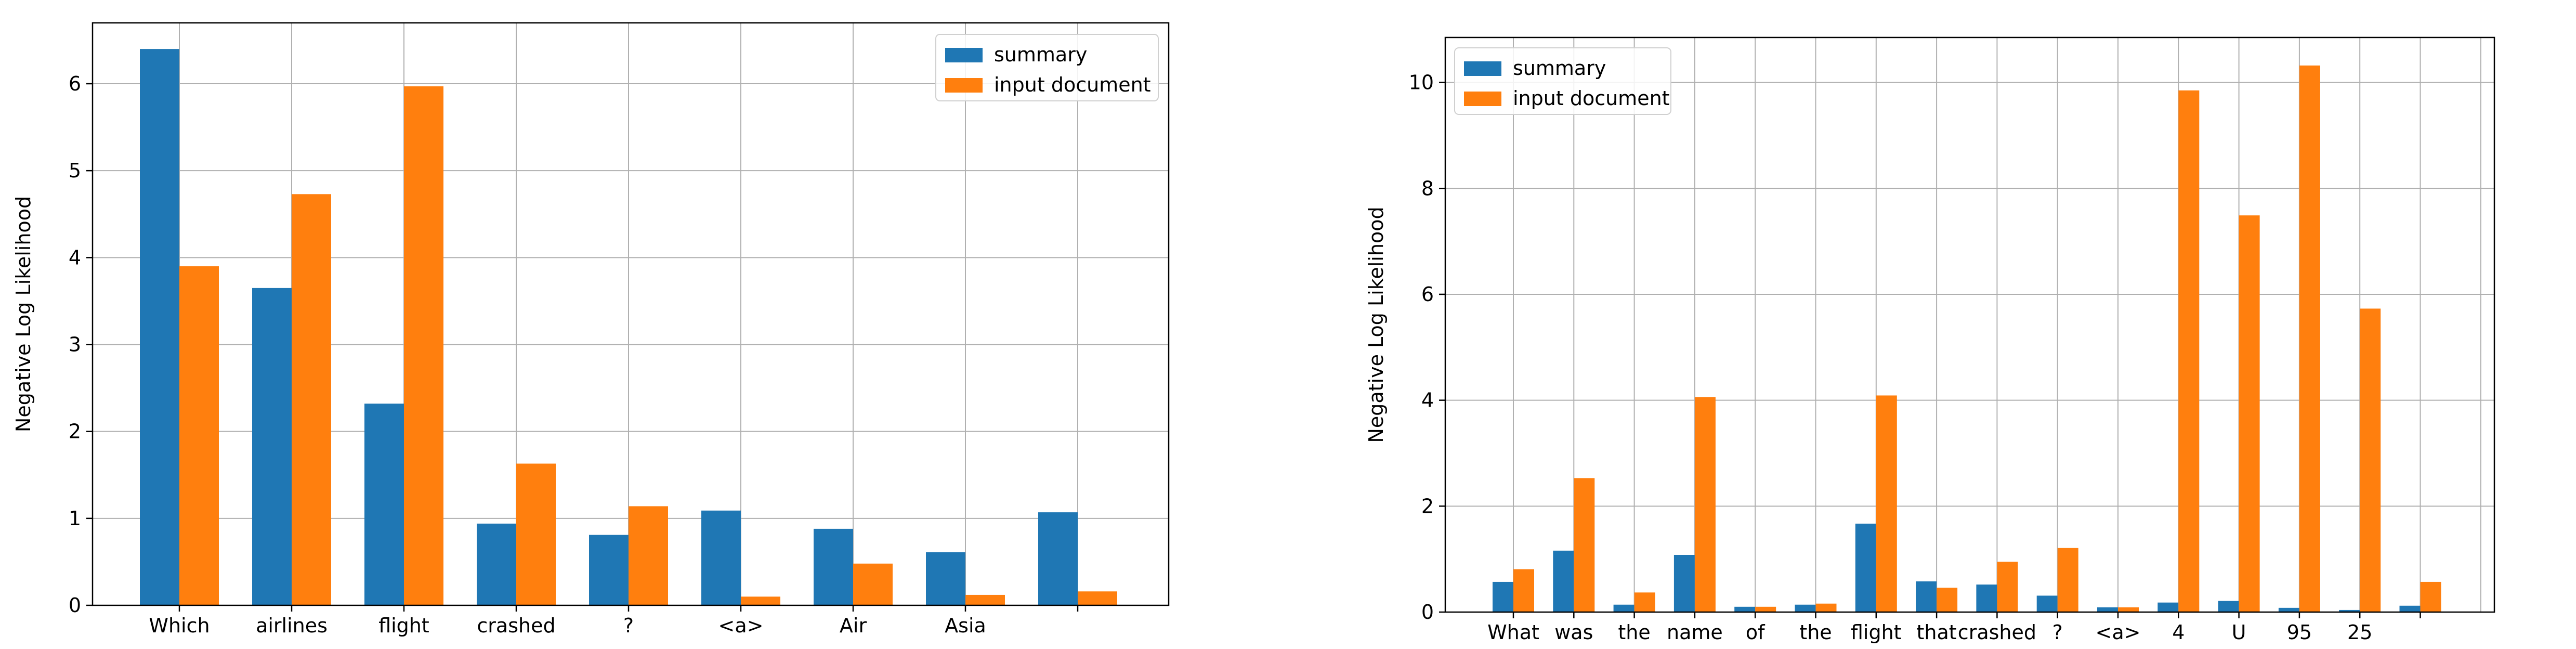  I want to click on y-tick-label: 3, so click(75, 344).